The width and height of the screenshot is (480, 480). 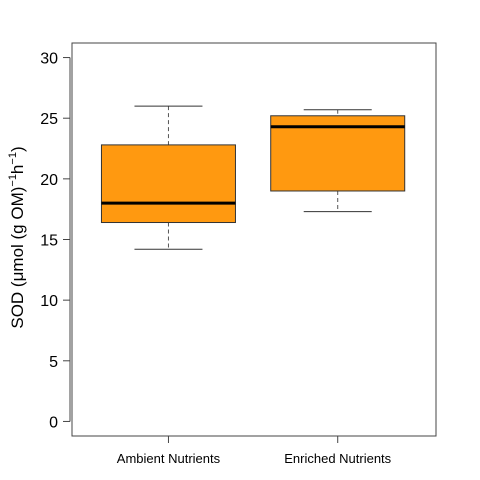 I want to click on y-title-mid: h, so click(x=17, y=169).